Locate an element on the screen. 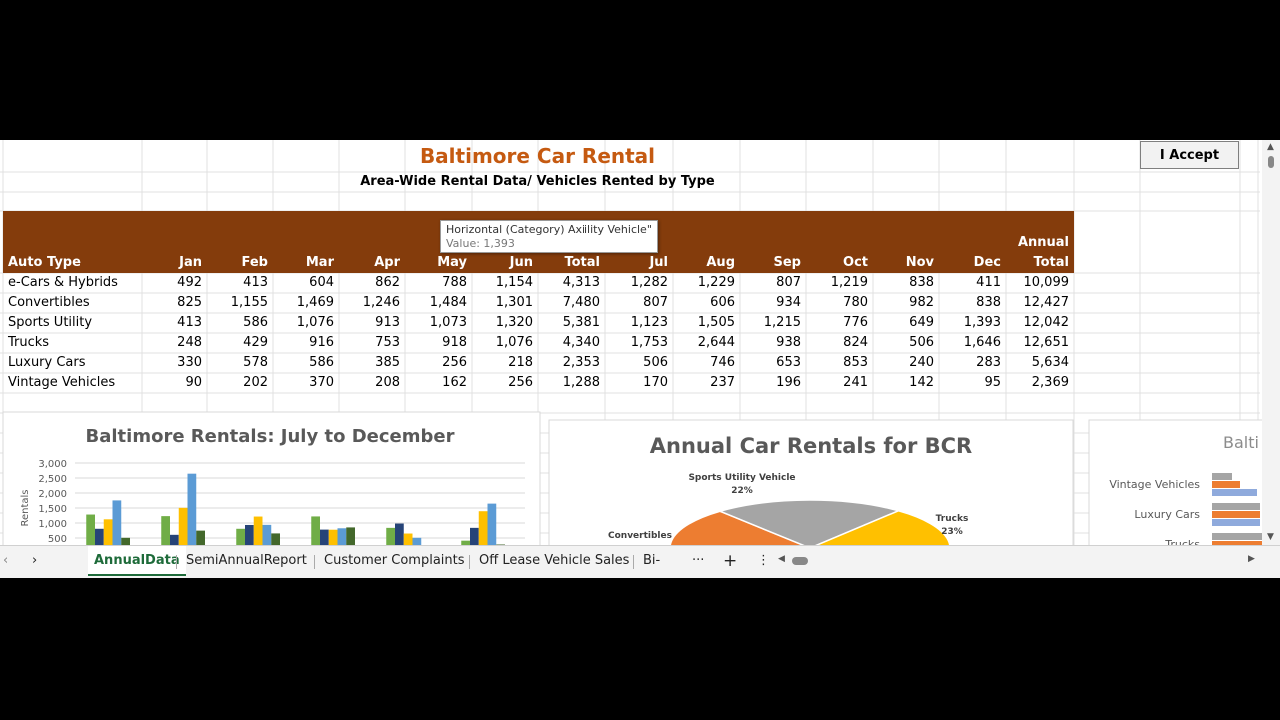 The height and width of the screenshot is (720, 1280). table-cell: 780 is located at coordinates (855, 302).